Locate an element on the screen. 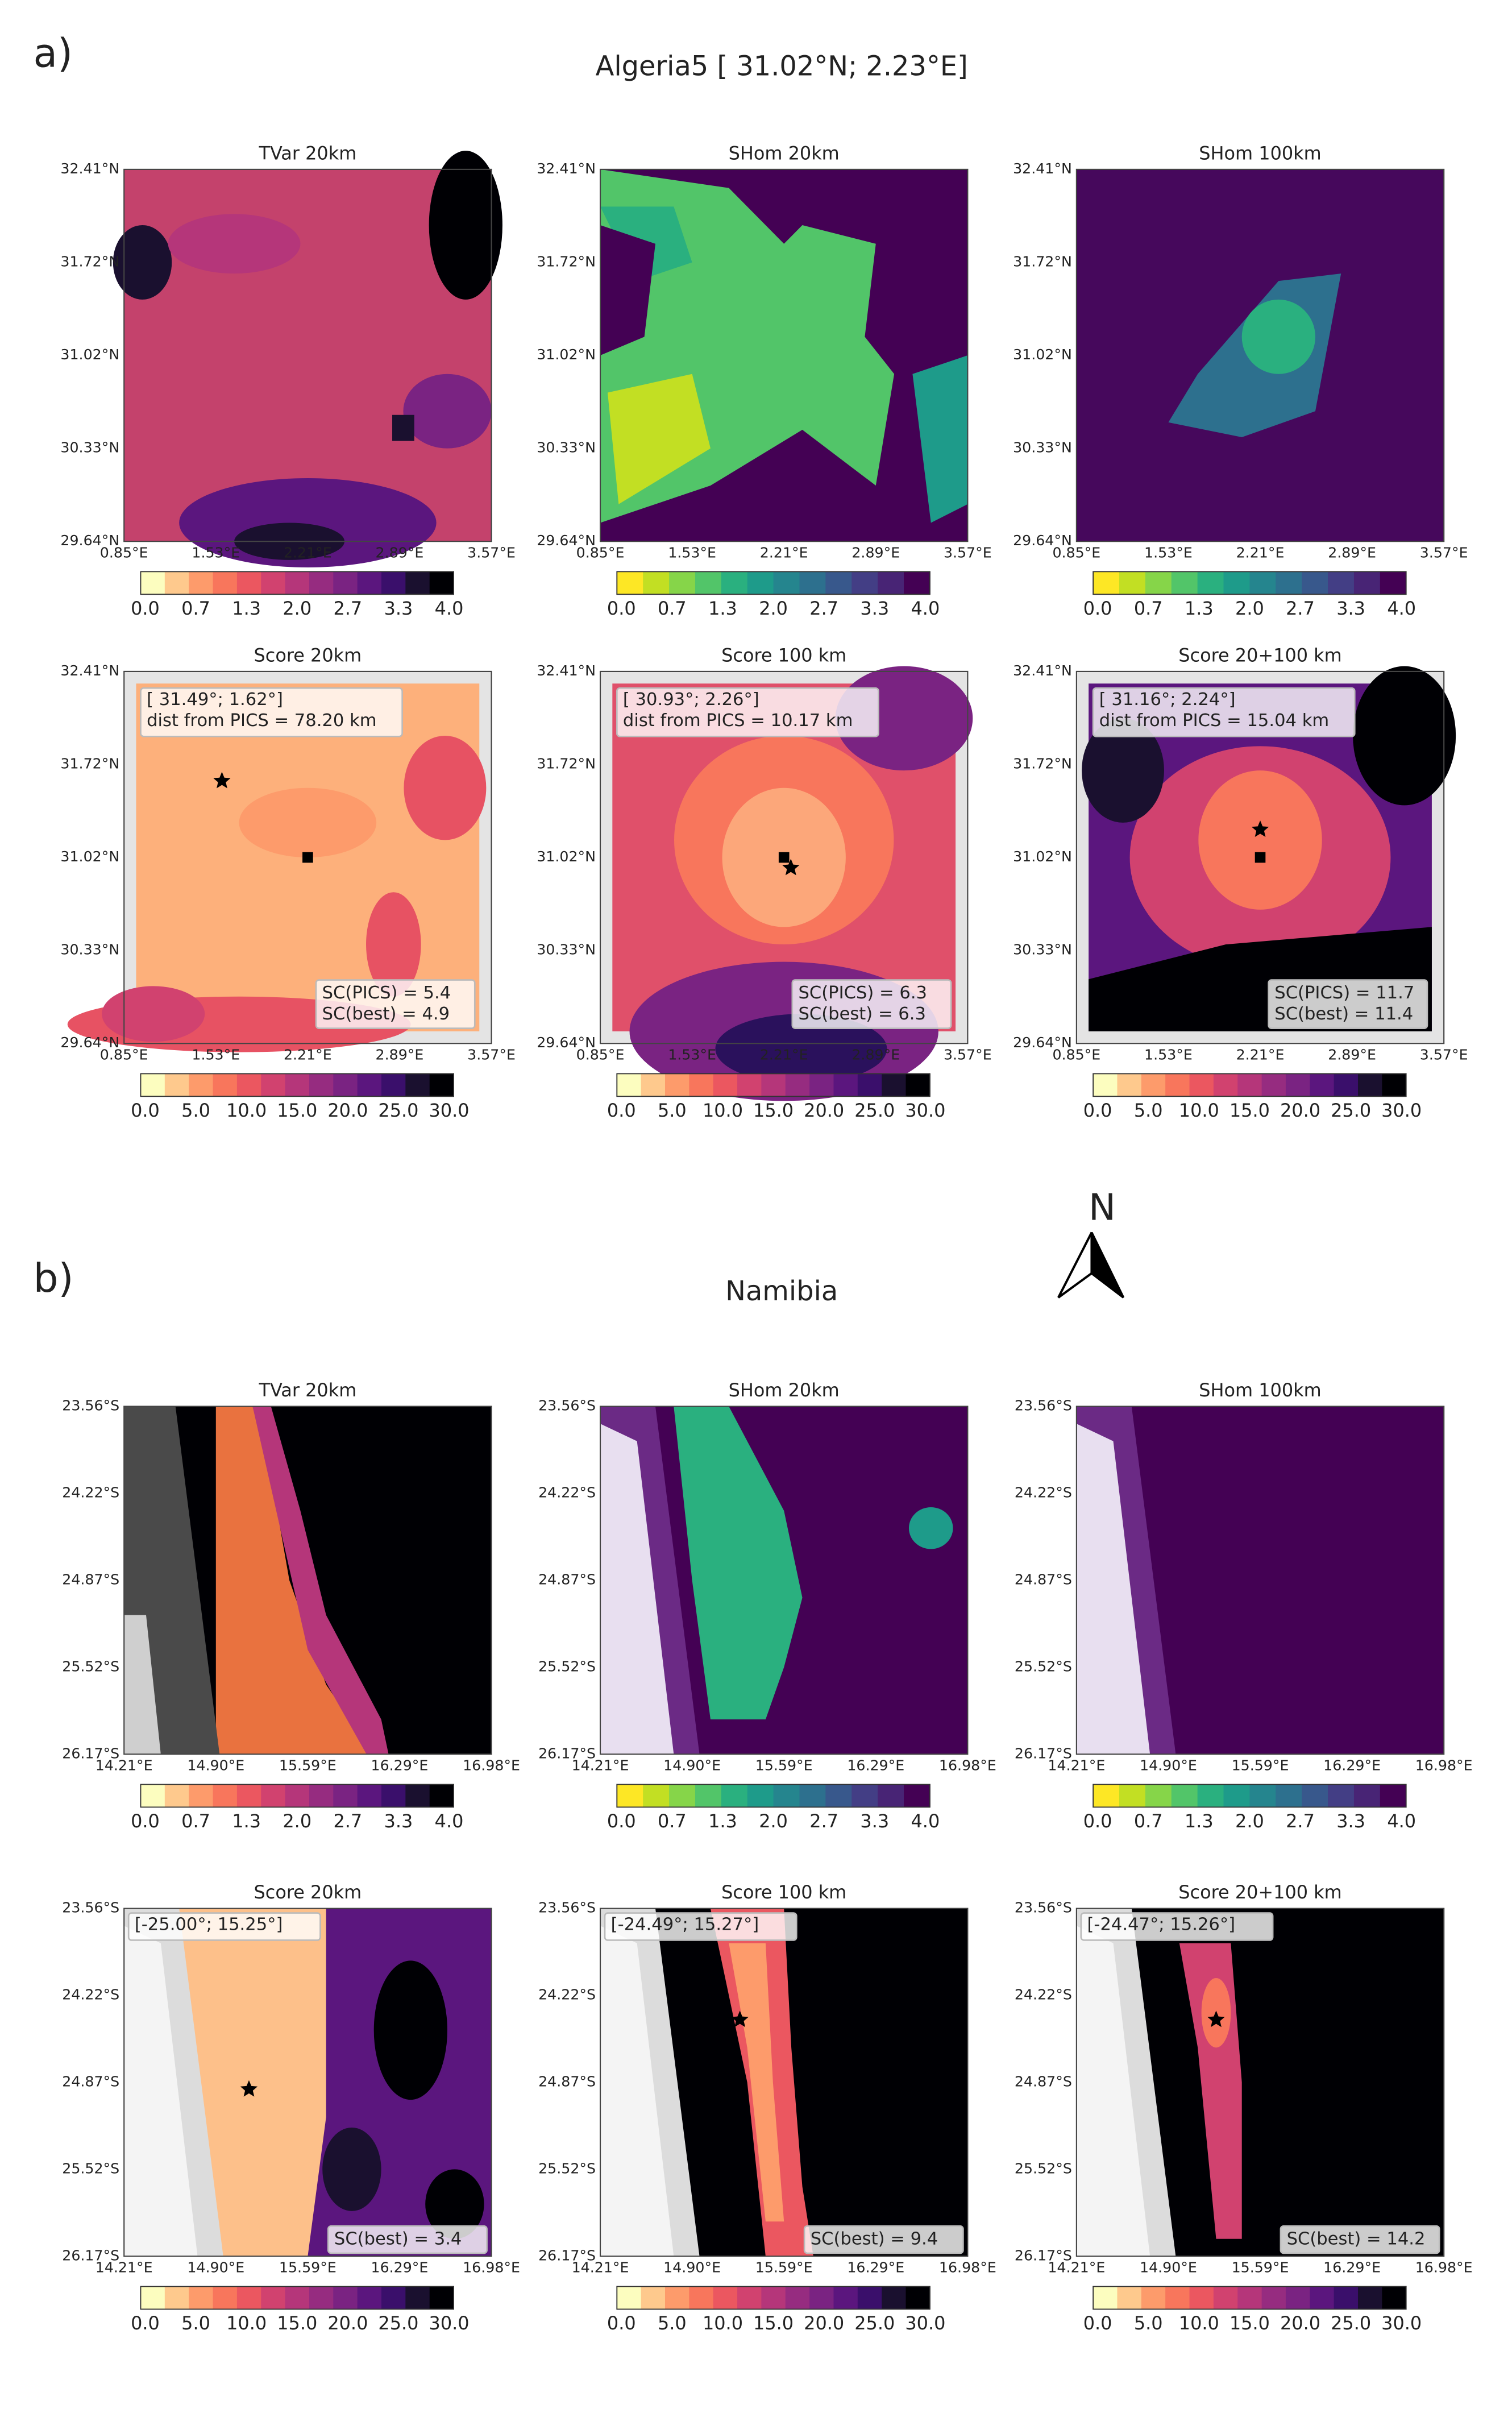 The height and width of the screenshot is (2409, 1512). map is located at coordinates (308, 1581).